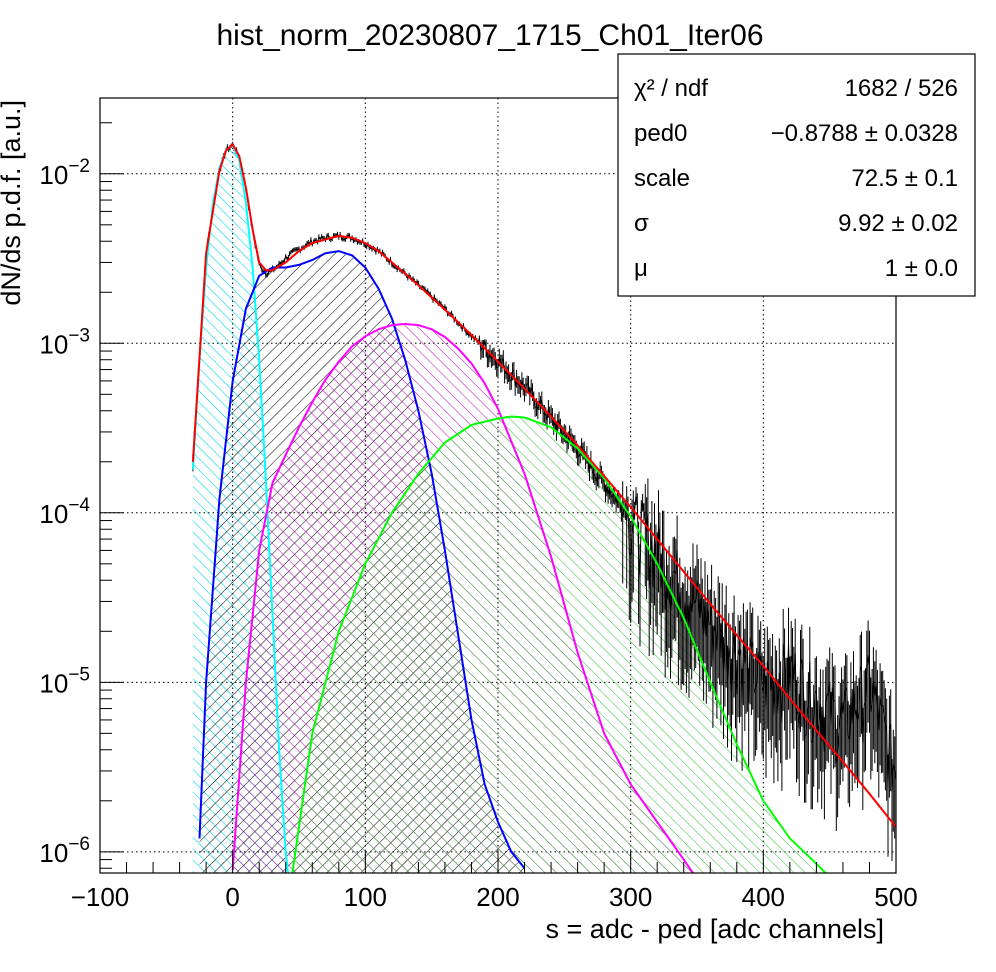 The image size is (996, 972). Describe the element at coordinates (898, 223) in the screenshot. I see `stats-row-value: 9.92 ± 0.02` at that location.